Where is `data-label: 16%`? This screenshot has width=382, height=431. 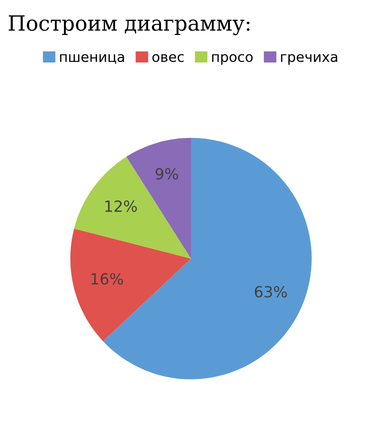 data-label: 16% is located at coordinates (107, 279).